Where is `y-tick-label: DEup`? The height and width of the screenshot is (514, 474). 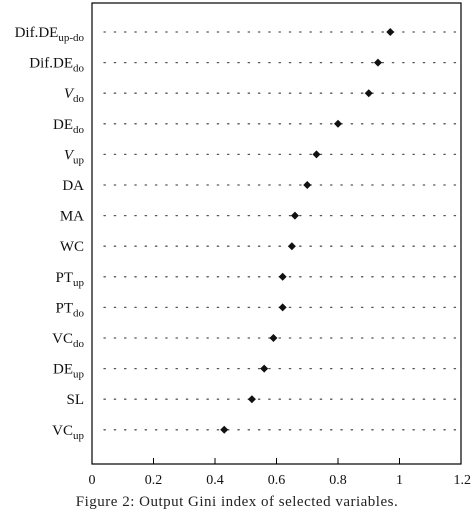
y-tick-label: DEup is located at coordinates (69, 371).